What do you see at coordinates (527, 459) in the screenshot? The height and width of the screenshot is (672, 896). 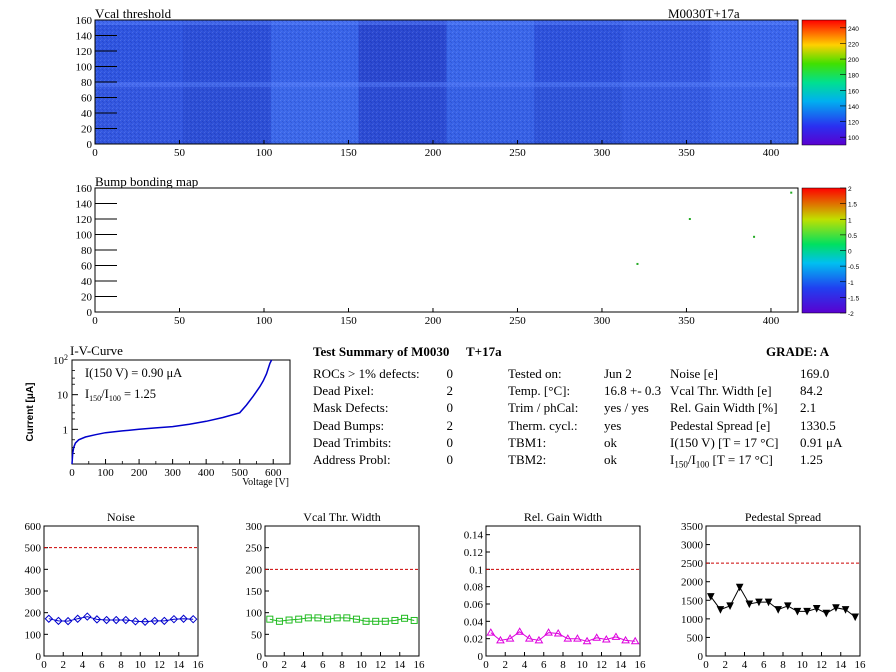 I see `summary-row-label: TBM2:` at bounding box center [527, 459].